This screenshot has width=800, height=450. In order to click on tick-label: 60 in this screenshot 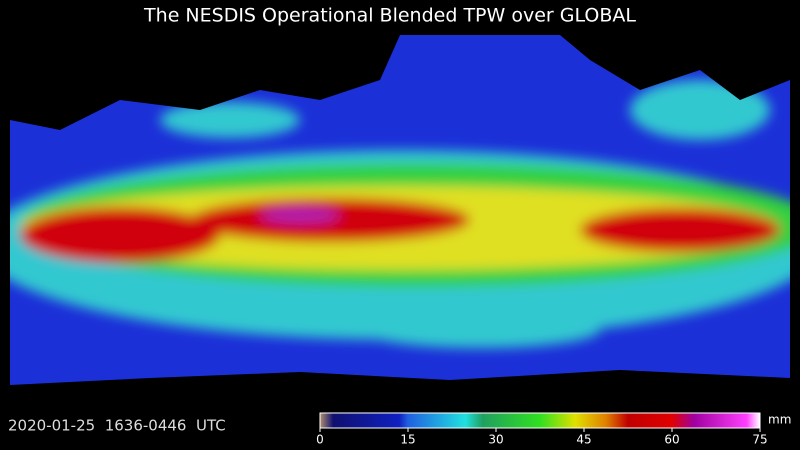, I will do `click(671, 440)`.